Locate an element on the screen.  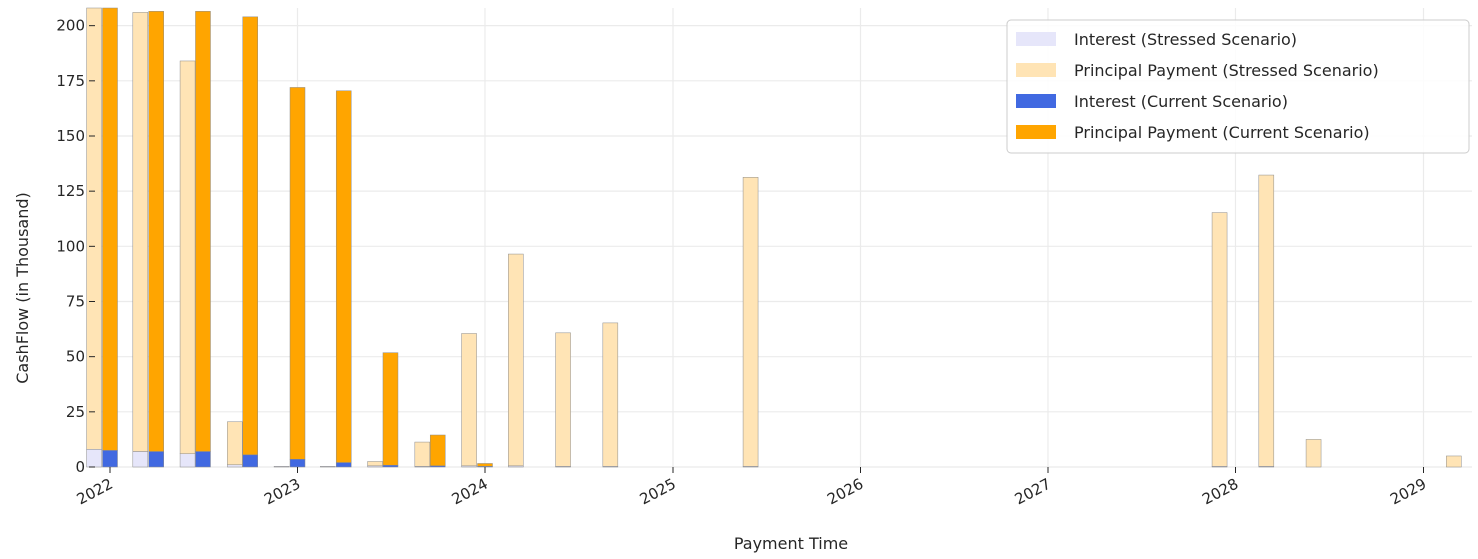
y-tick-label: 175 is located at coordinates (70, 81).